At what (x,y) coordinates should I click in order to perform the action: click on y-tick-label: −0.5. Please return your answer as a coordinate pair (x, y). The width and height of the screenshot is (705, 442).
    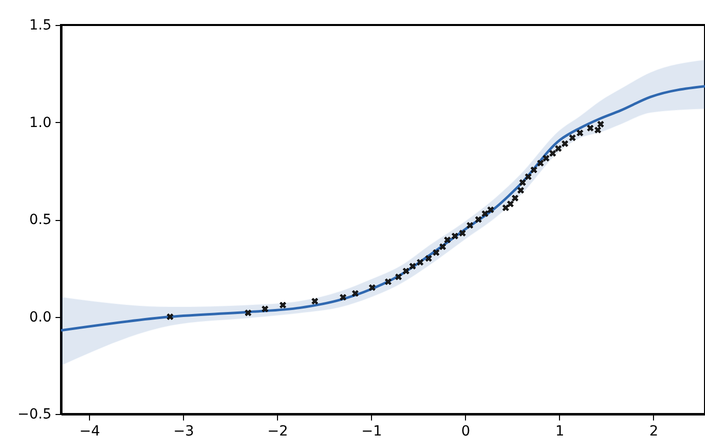
    Looking at the image, I should click on (35, 414).